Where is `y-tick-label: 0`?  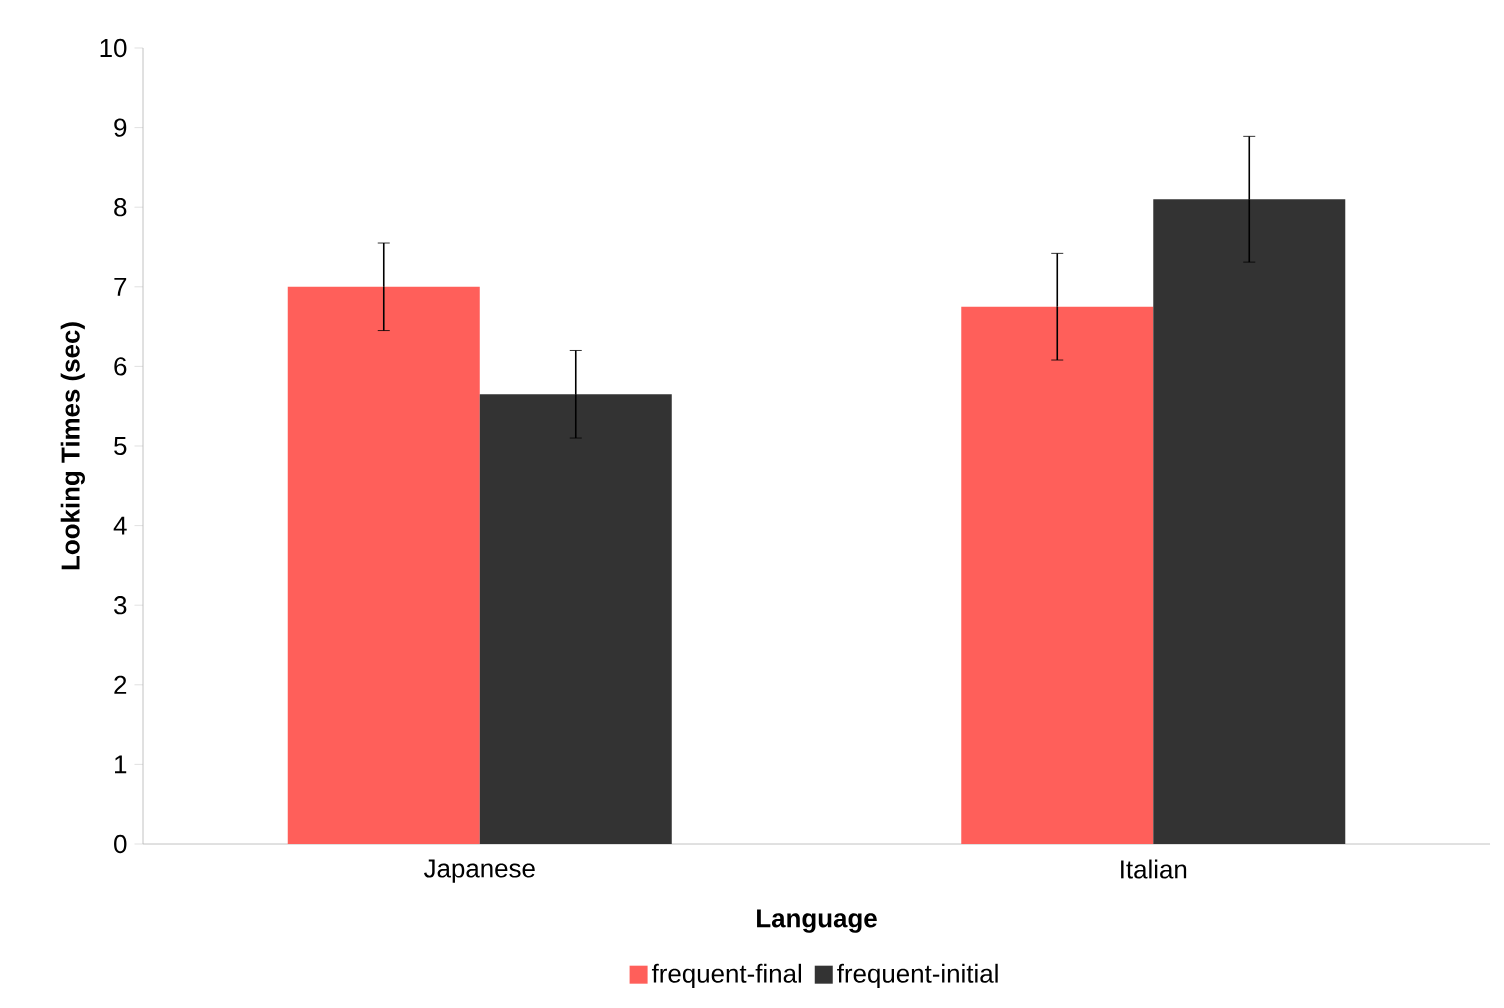 y-tick-label: 0 is located at coordinates (120, 844).